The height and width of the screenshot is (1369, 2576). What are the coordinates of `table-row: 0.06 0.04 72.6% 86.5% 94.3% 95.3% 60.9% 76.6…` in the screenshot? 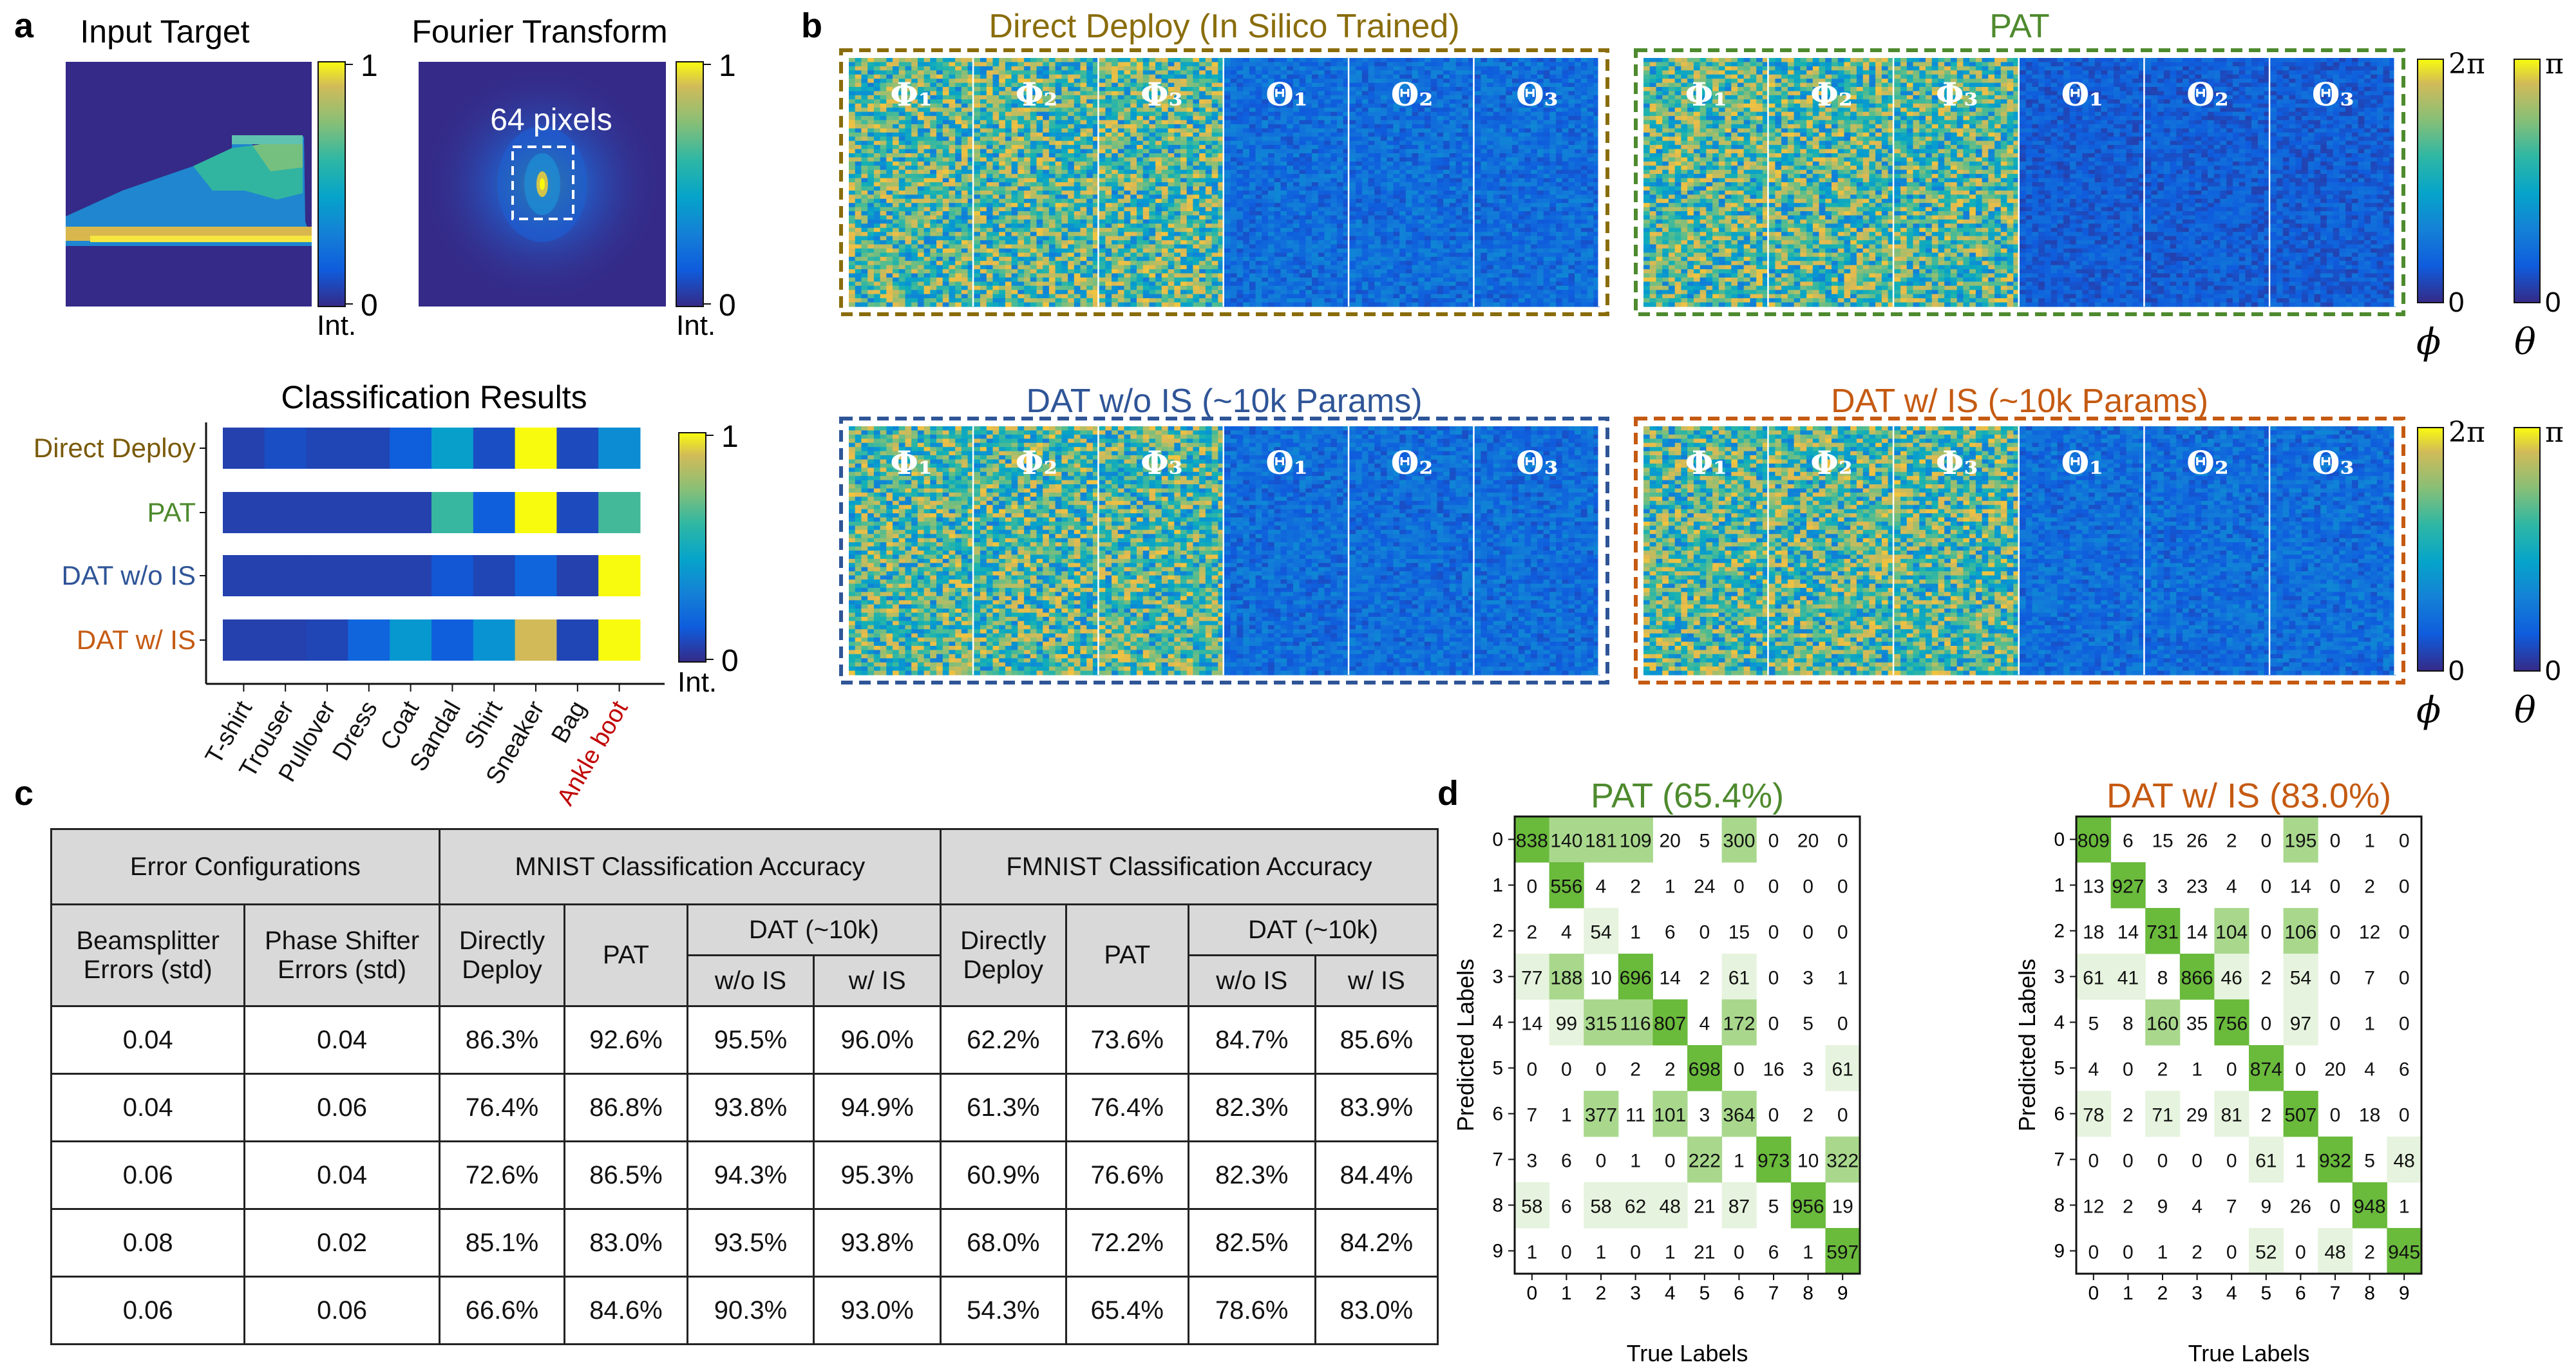 It's located at (745, 1175).